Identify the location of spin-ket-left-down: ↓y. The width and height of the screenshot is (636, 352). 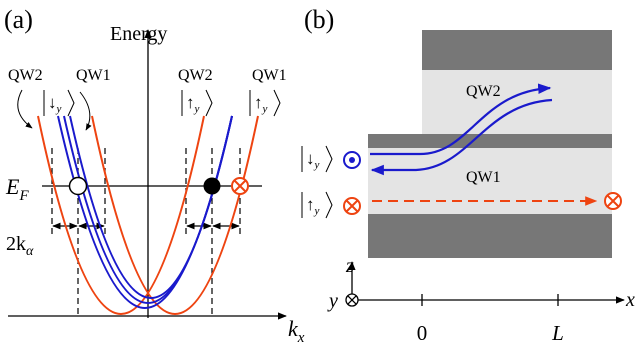
(59, 103).